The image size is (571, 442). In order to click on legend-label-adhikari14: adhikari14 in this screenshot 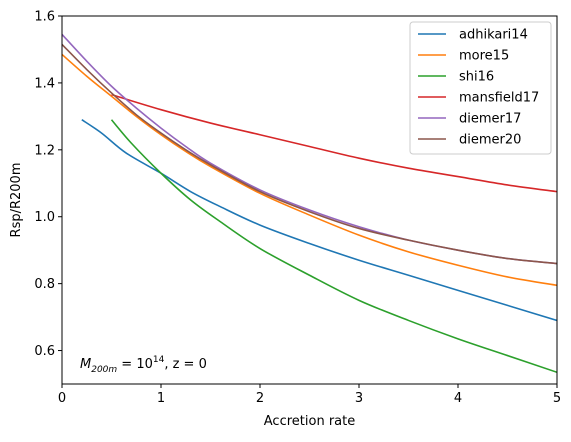, I will do `click(493, 35)`.